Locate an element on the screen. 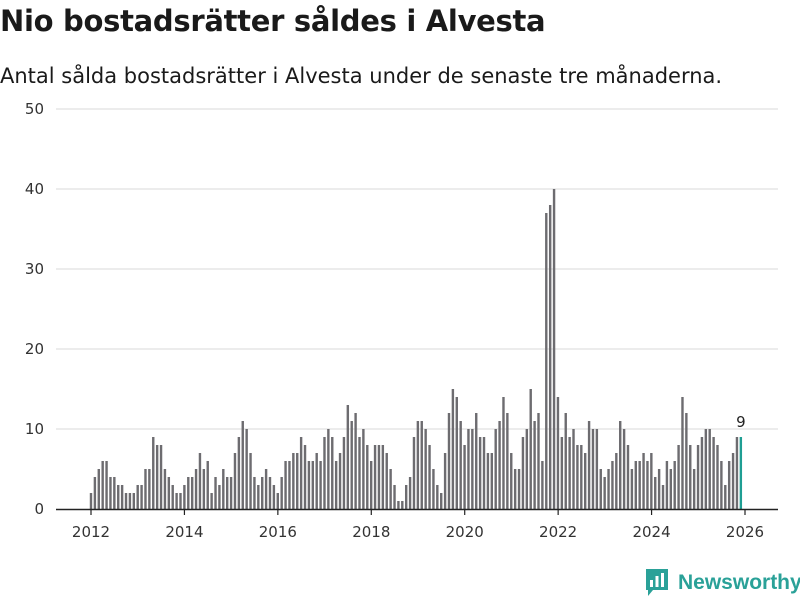  newsworthy-logo: Newsworthy is located at coordinates (722, 583).